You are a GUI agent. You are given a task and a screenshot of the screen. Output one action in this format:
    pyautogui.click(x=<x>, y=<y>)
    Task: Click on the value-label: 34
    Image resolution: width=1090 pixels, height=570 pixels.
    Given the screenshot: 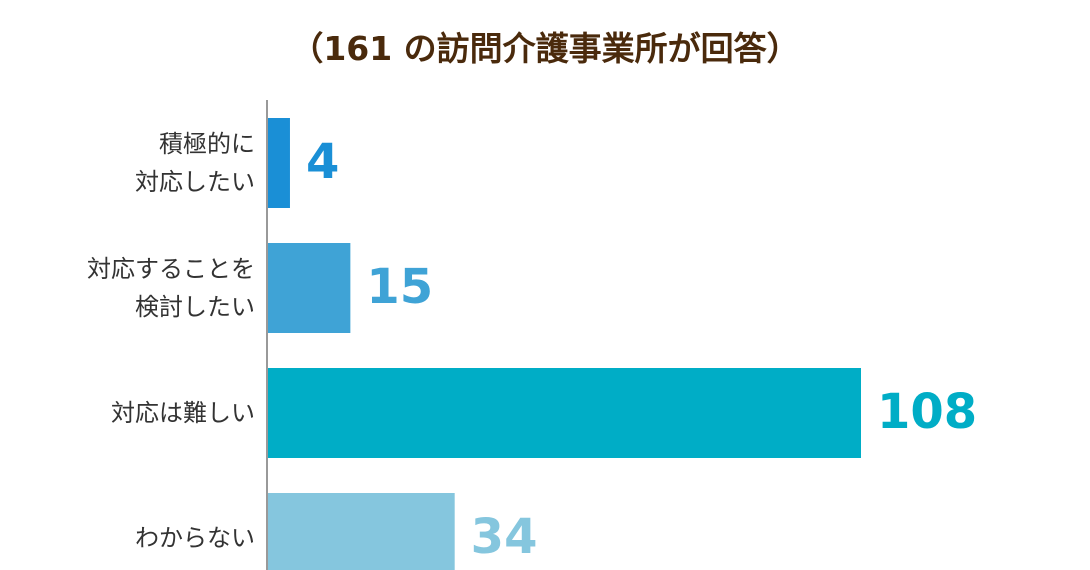 What is the action you would take?
    pyautogui.click(x=504, y=537)
    